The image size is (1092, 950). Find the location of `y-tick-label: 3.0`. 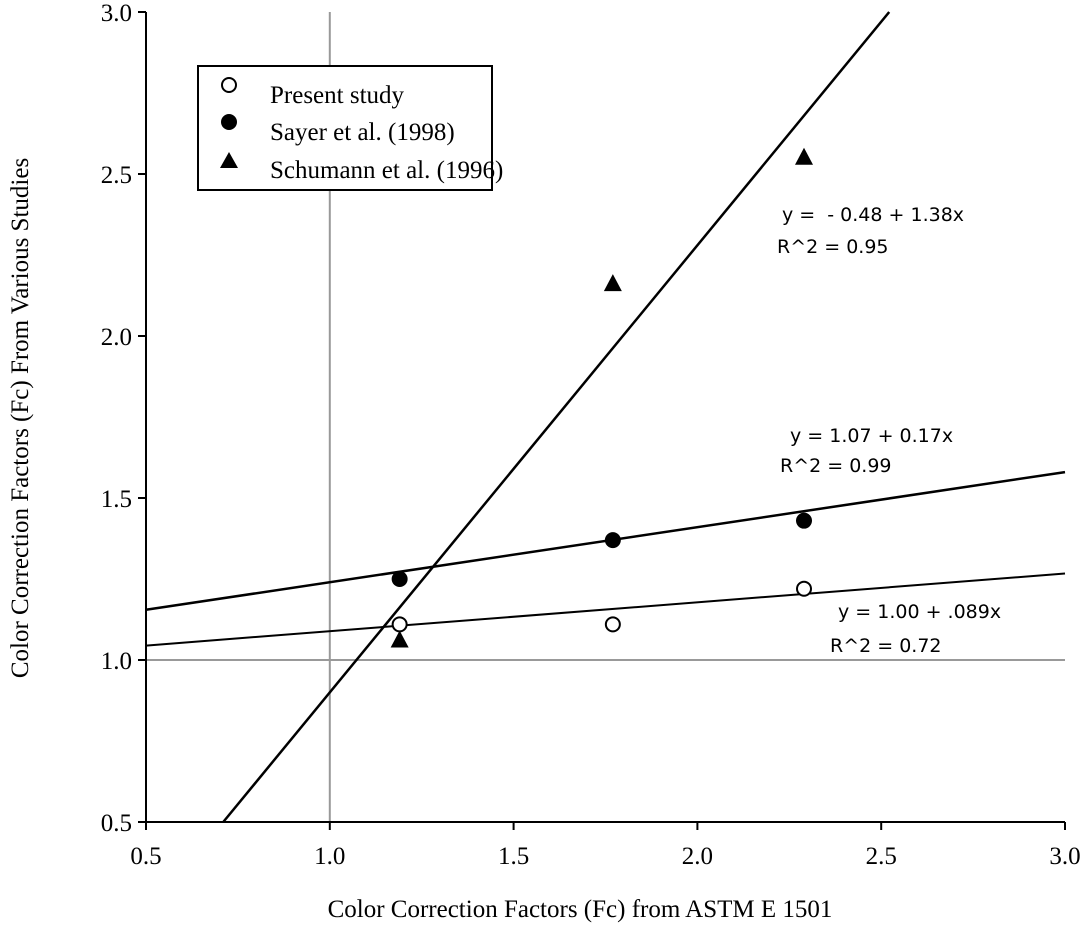

y-tick-label: 3.0 is located at coordinates (116, 13).